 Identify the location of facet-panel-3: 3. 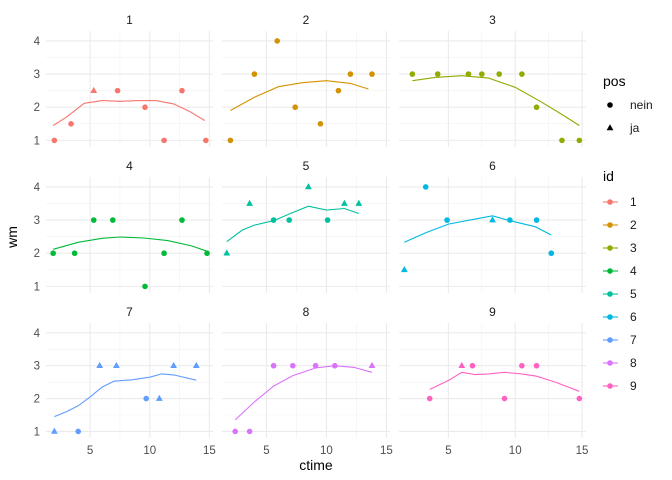
(492, 80).